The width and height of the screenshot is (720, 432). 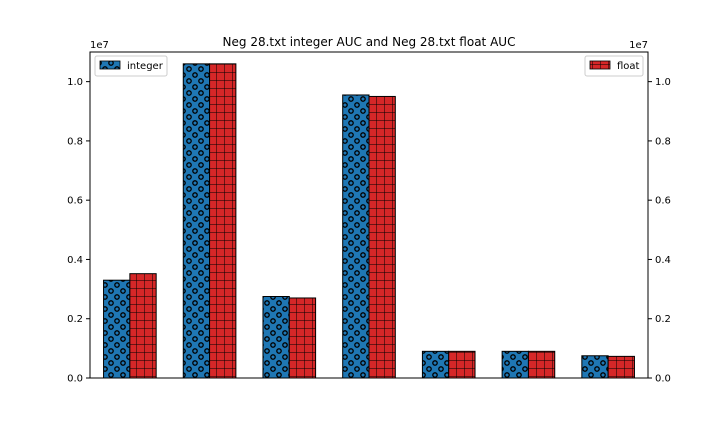 What do you see at coordinates (75, 82) in the screenshot?
I see `y-left-tick-label: 1.0` at bounding box center [75, 82].